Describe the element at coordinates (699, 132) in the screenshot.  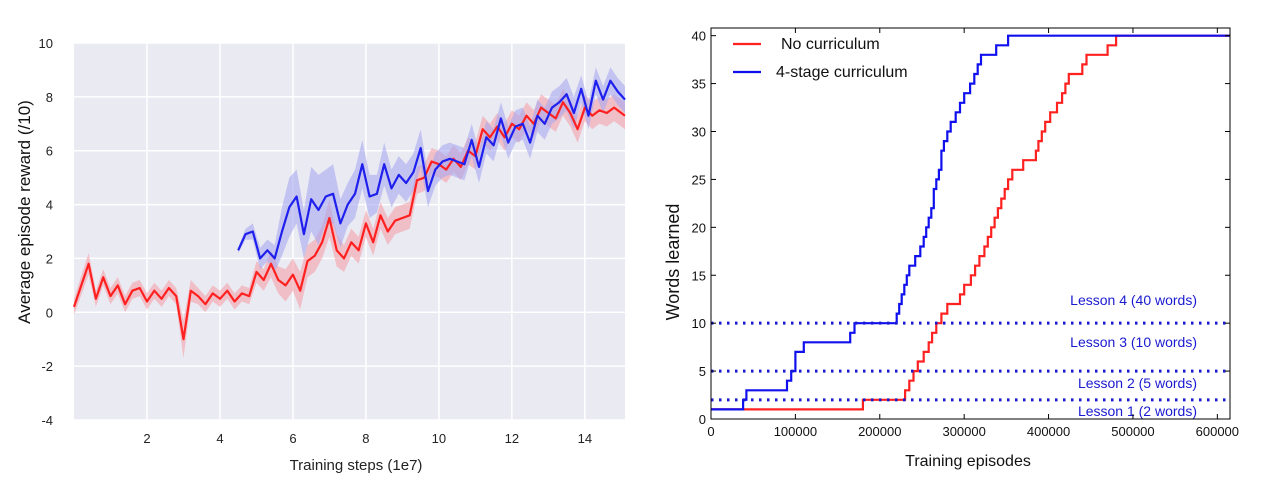
I see `right-y-tick-label-6: 30` at that location.